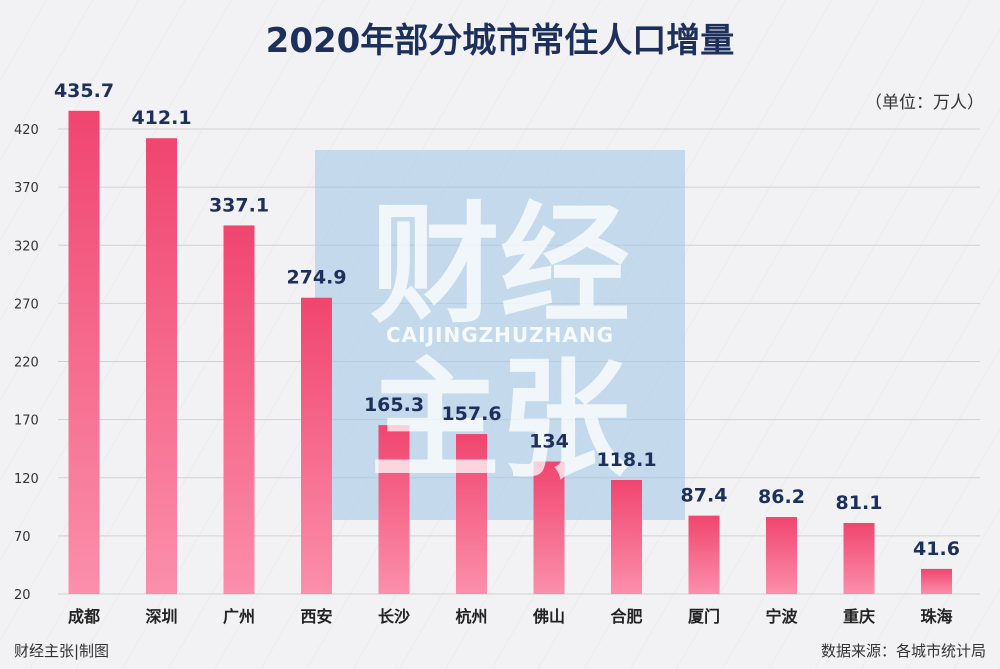 The image size is (1000, 669). I want to click on value-label: 274.9, so click(316, 278).